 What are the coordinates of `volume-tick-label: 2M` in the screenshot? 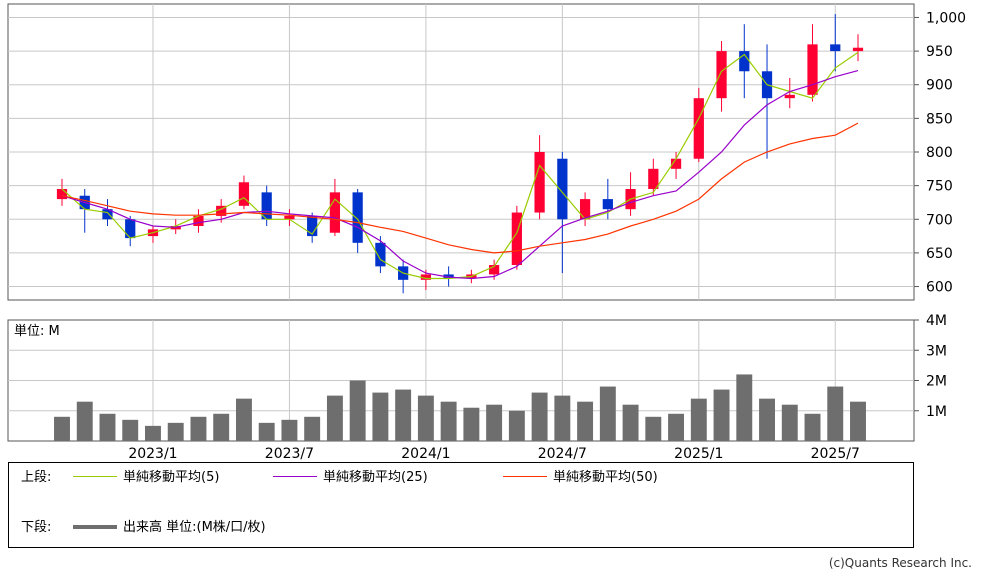 It's located at (936, 382).